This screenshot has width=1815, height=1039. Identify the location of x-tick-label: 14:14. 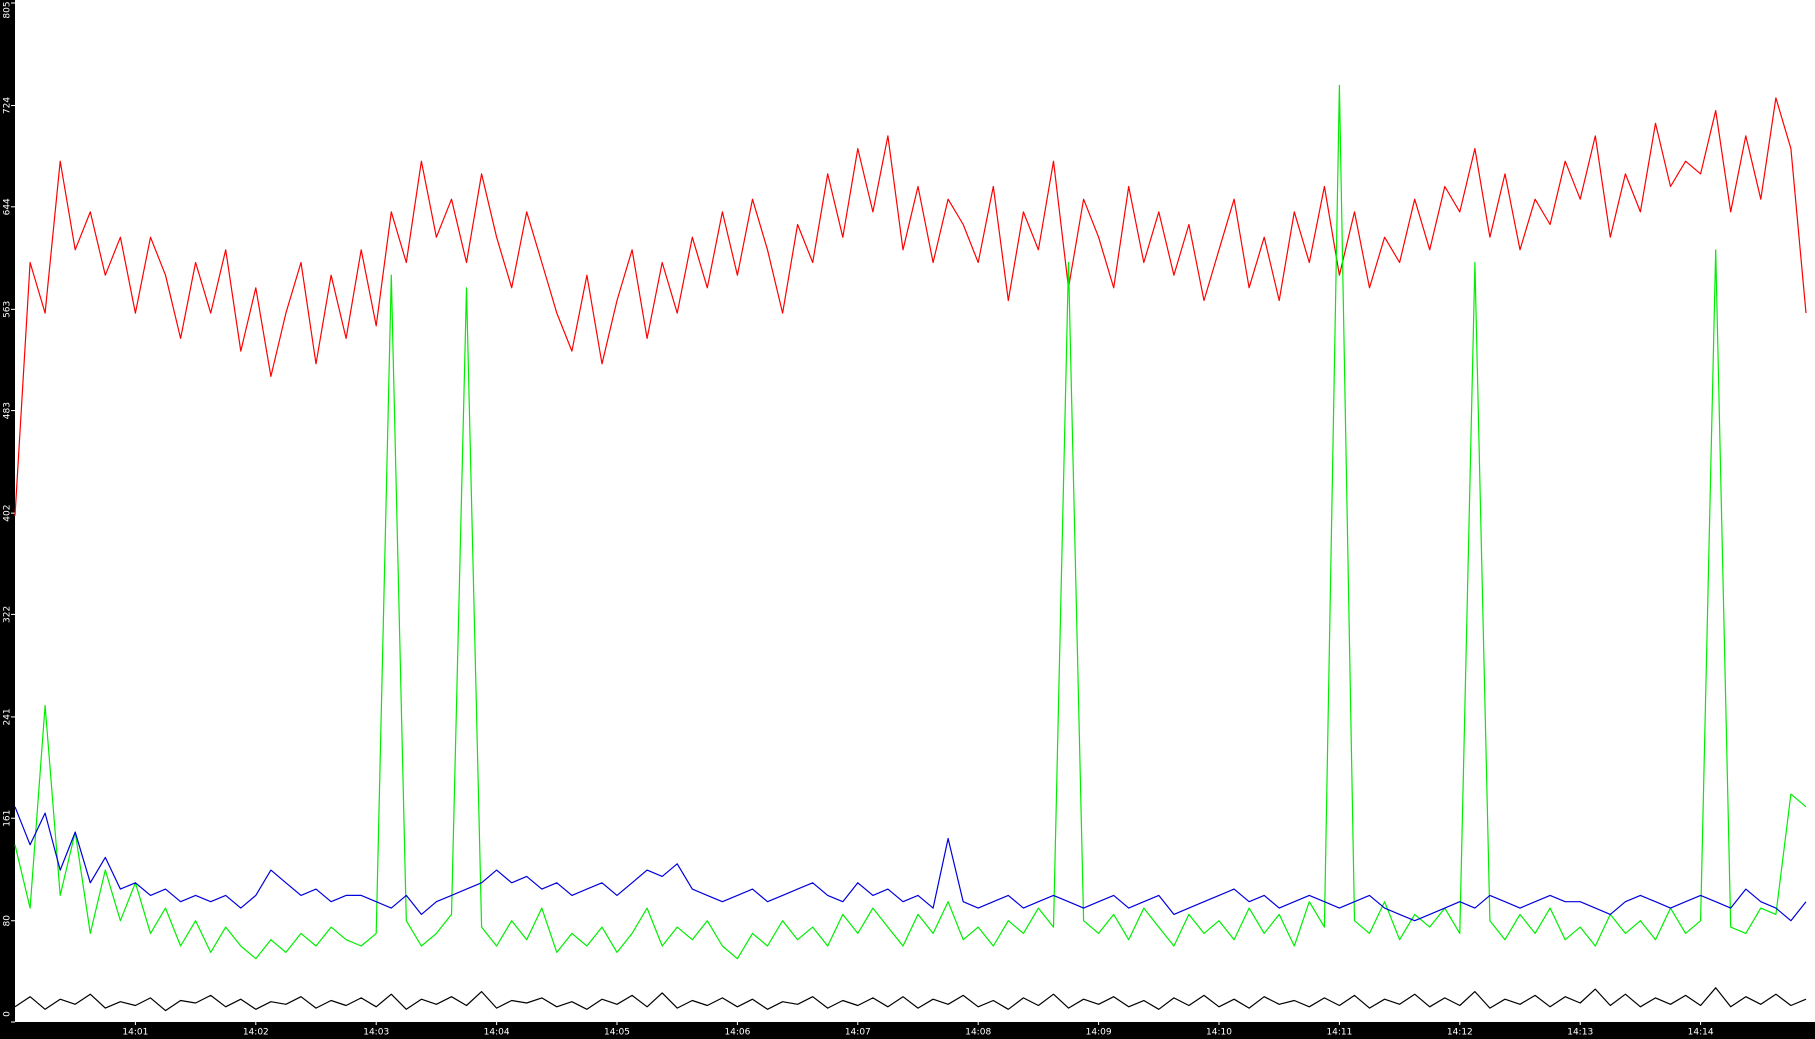
(1701, 1033).